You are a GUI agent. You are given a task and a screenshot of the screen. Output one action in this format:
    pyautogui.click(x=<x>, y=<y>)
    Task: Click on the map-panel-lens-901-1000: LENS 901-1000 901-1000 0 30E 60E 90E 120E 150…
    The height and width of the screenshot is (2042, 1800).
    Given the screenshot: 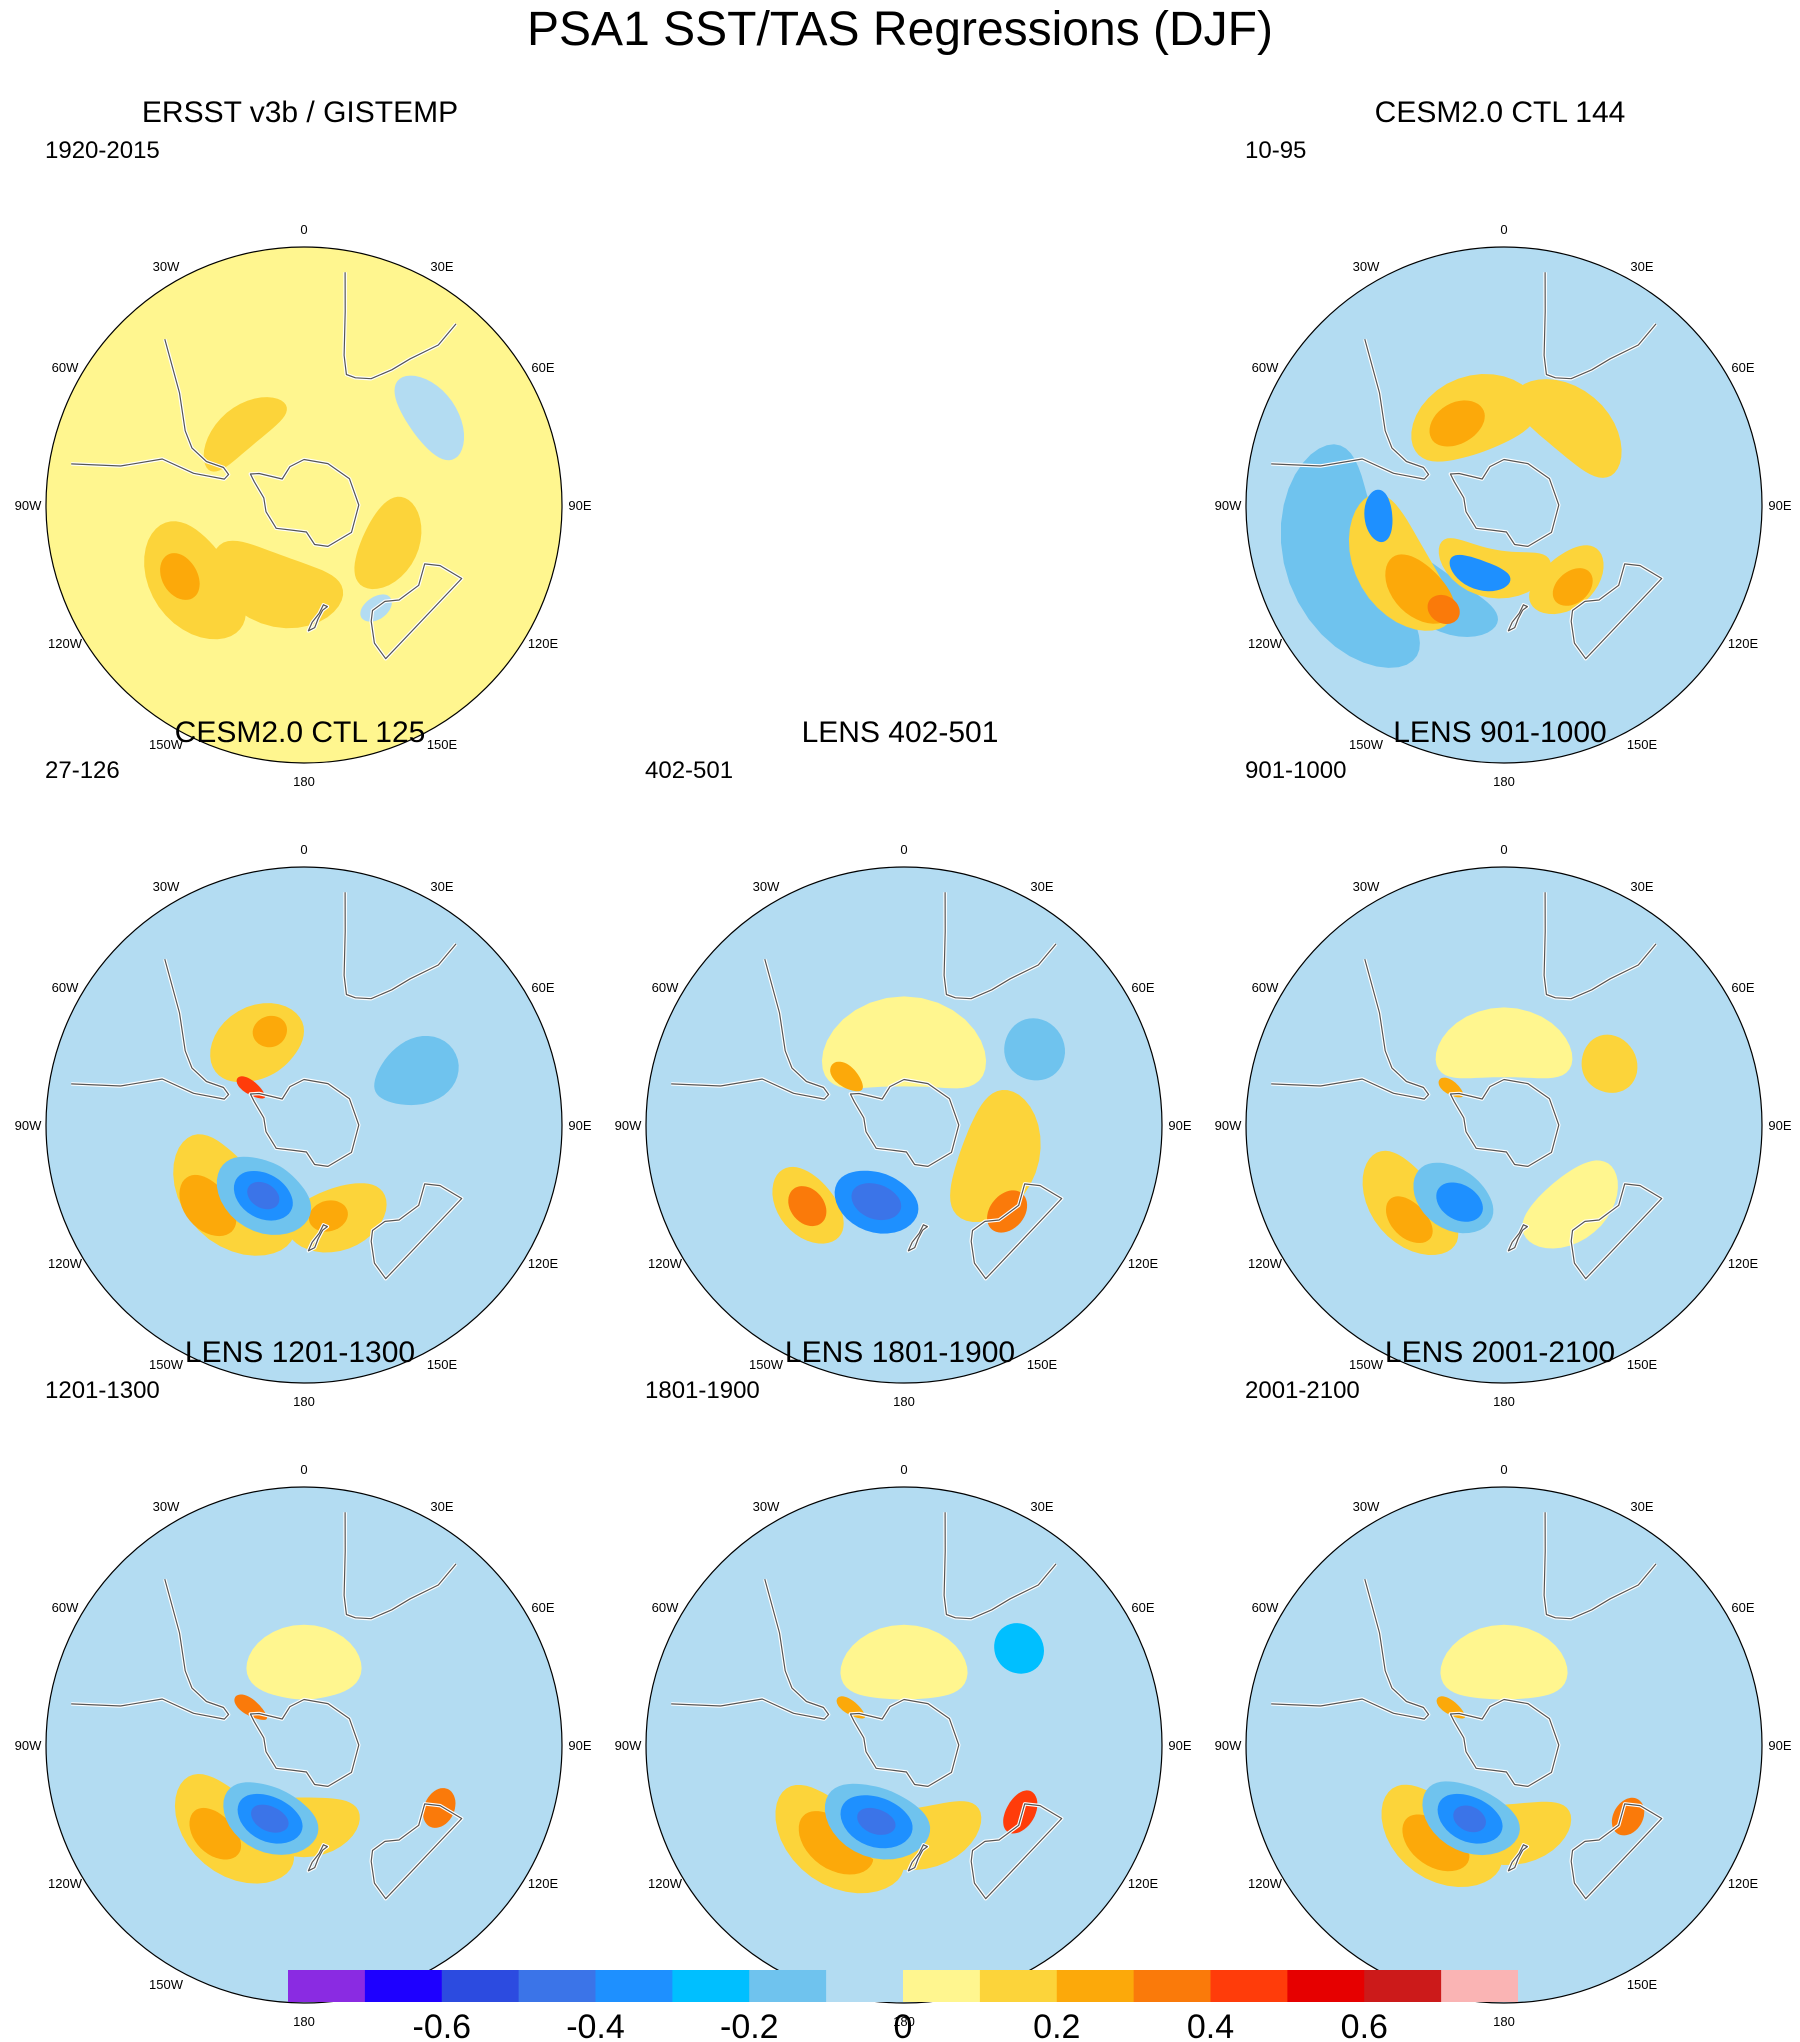 What is the action you would take?
    pyautogui.click(x=1500, y=1062)
    